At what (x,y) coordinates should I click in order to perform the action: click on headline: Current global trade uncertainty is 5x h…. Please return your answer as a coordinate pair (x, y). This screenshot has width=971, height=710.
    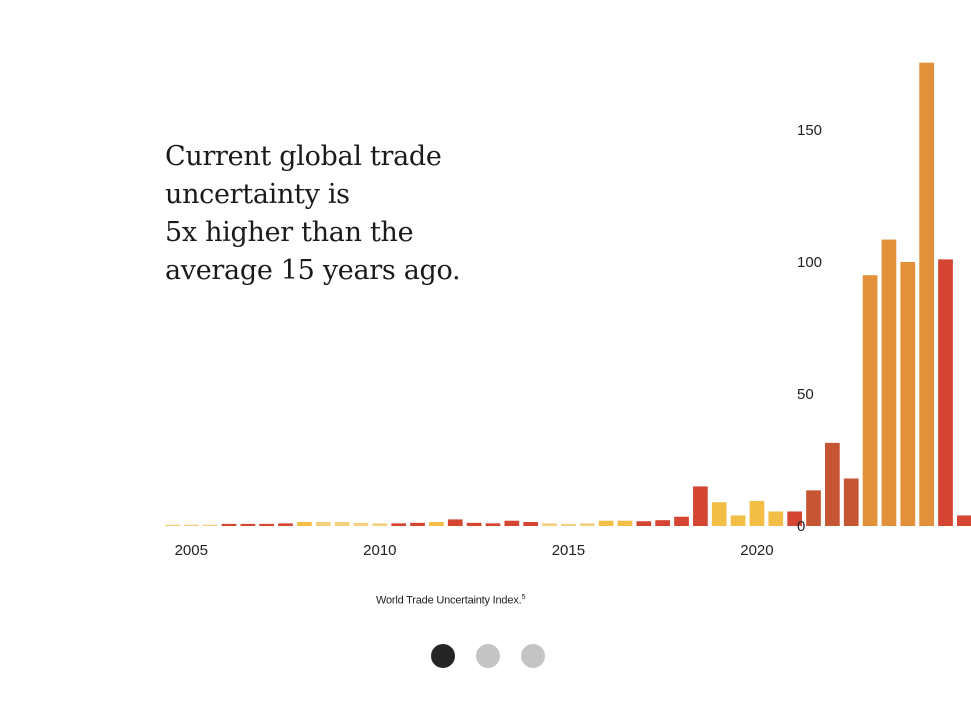
    Looking at the image, I should click on (330, 214).